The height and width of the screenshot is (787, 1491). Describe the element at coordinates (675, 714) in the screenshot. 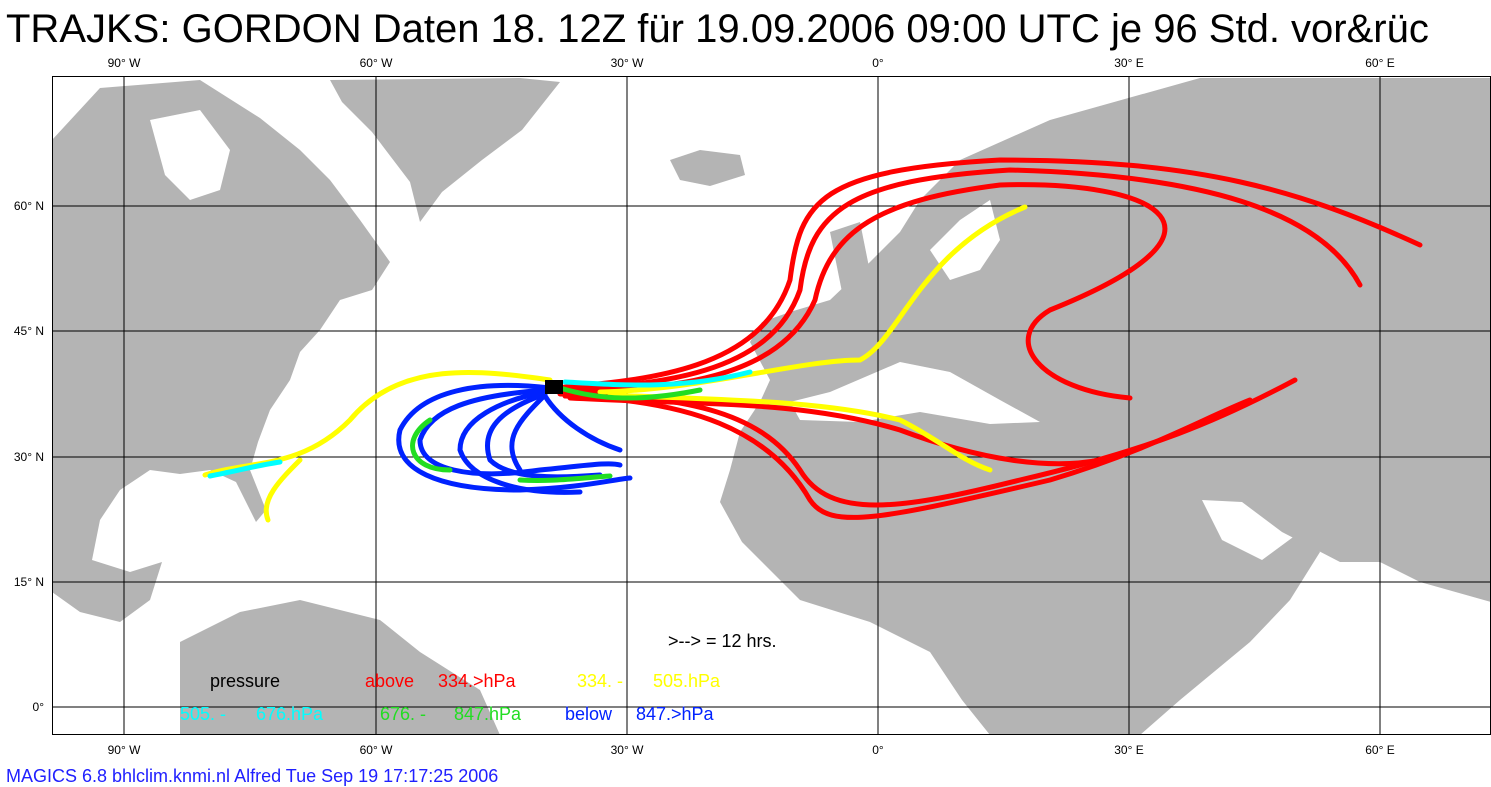

I see `legend-text: 847.>hPa` at that location.